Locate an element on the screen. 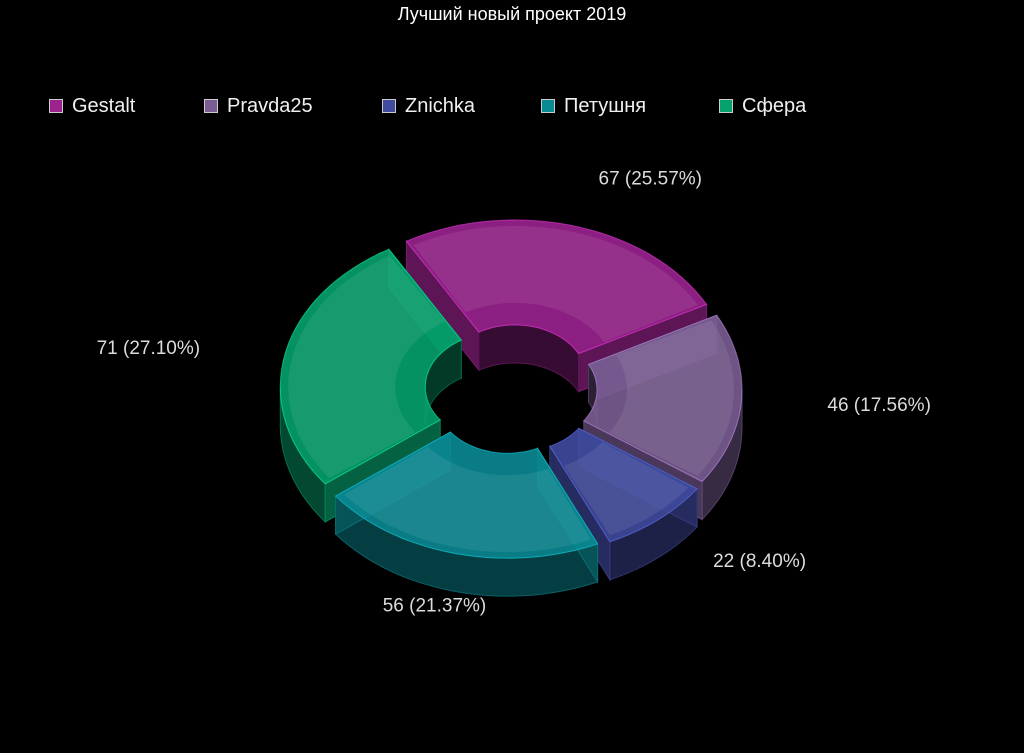  legend-swatch-pravda25 is located at coordinates (211, 106).